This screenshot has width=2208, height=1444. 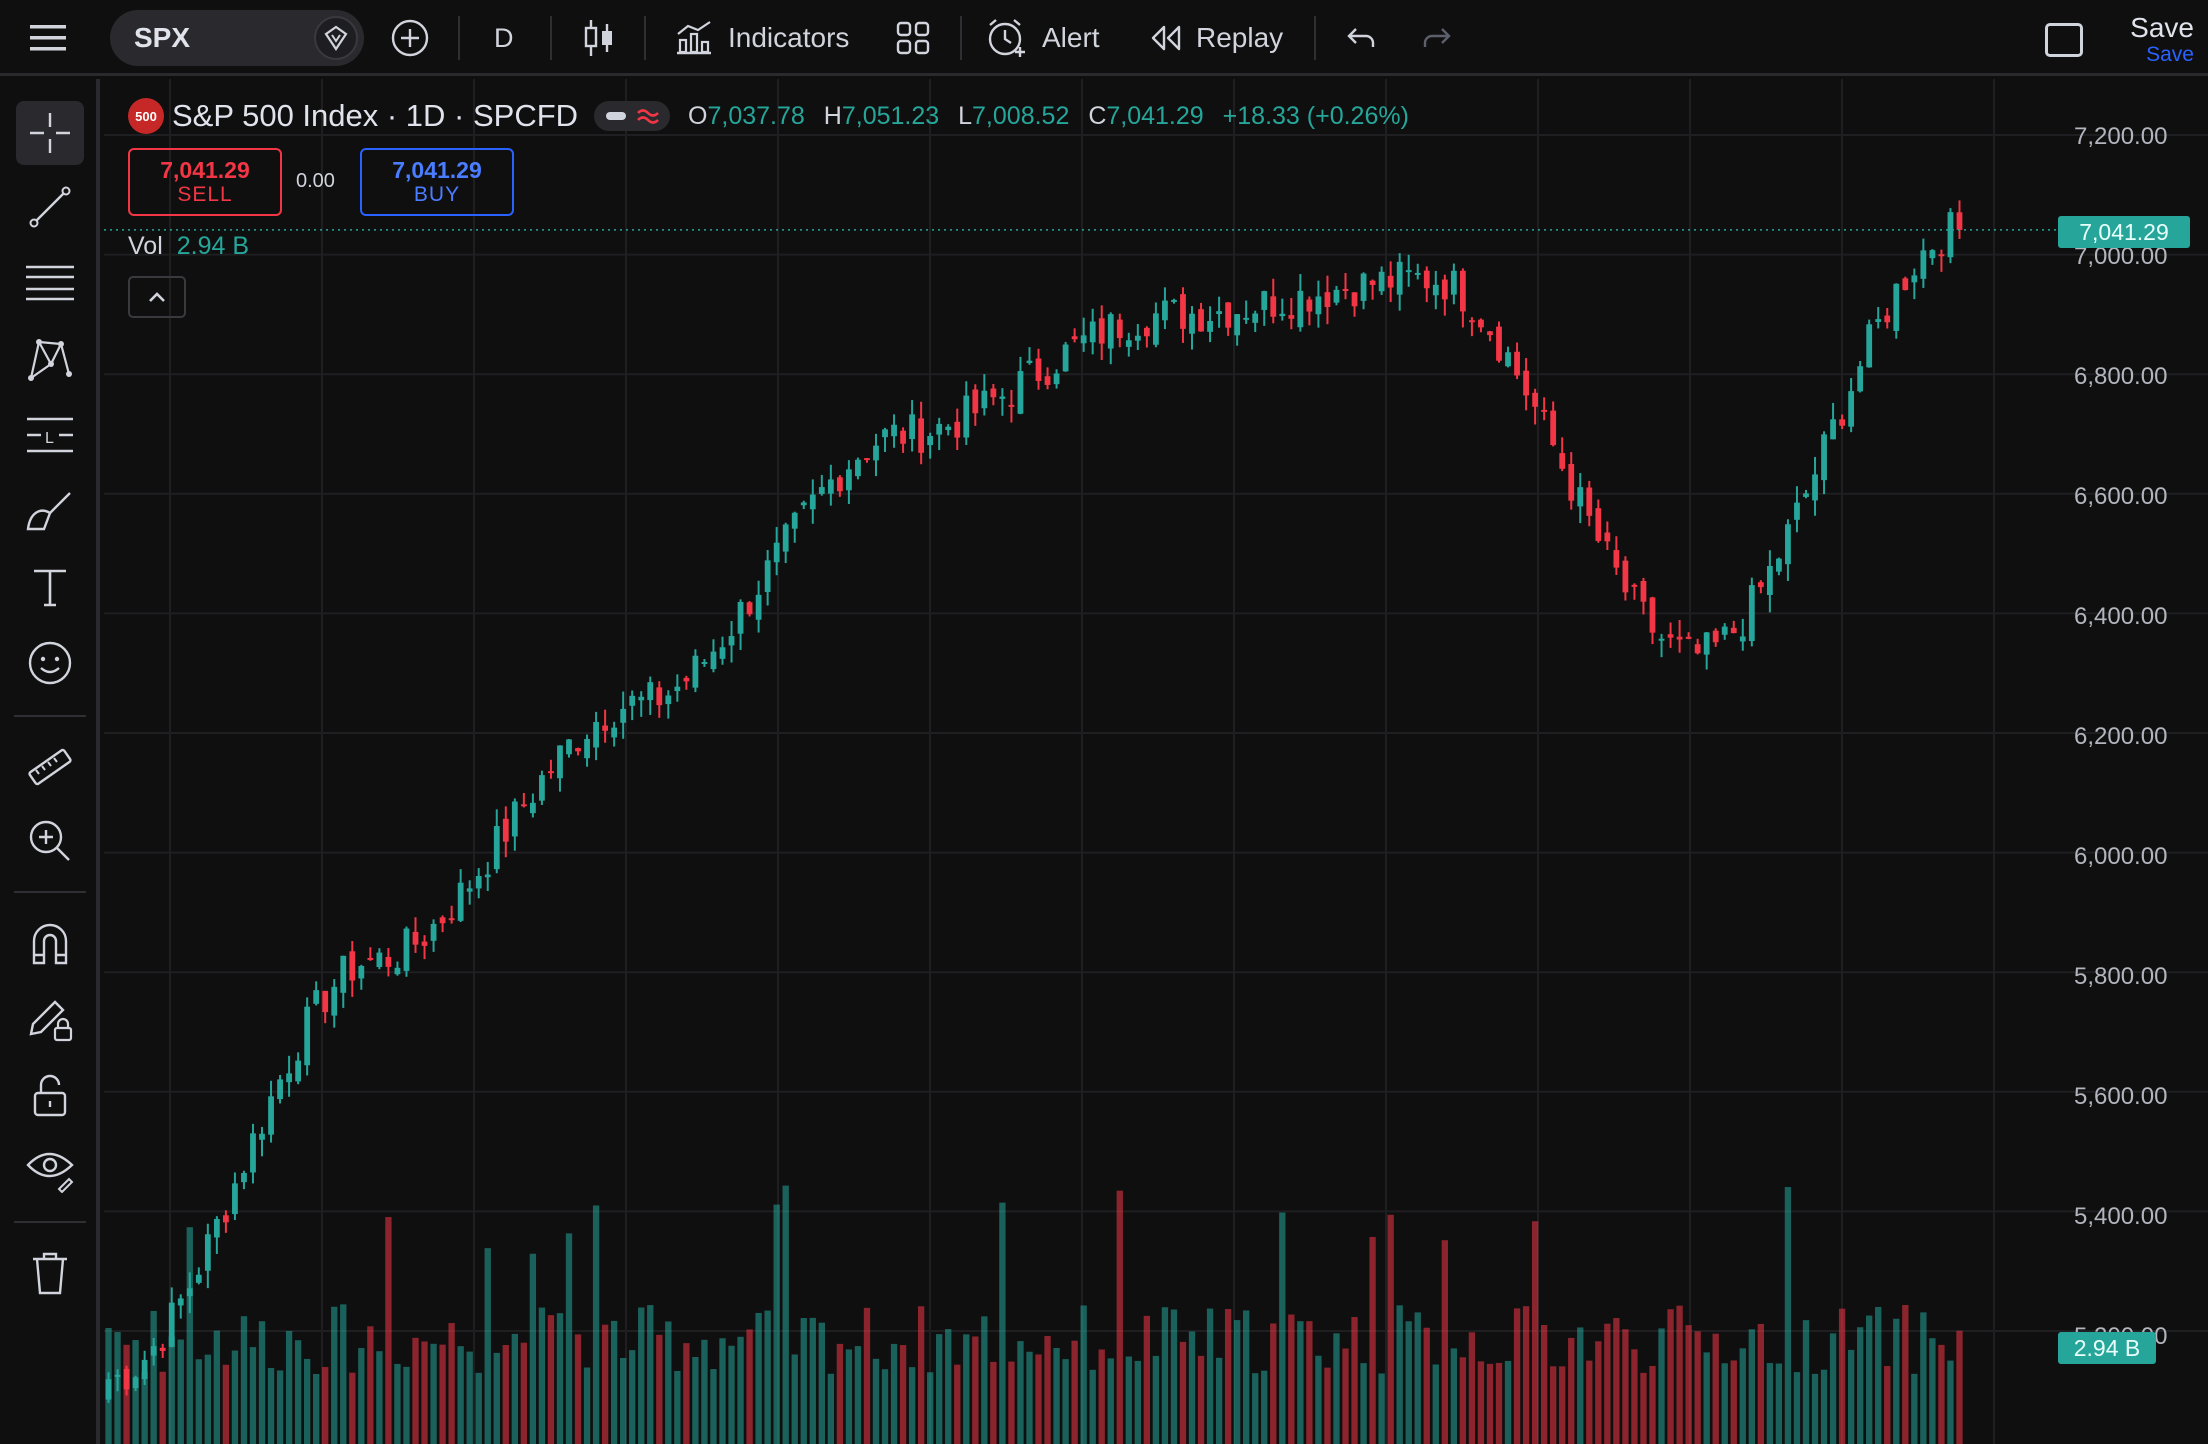 I want to click on top-toolbar: SPX D Indicators Alert Replay Save Save, so click(x=1104, y=38).